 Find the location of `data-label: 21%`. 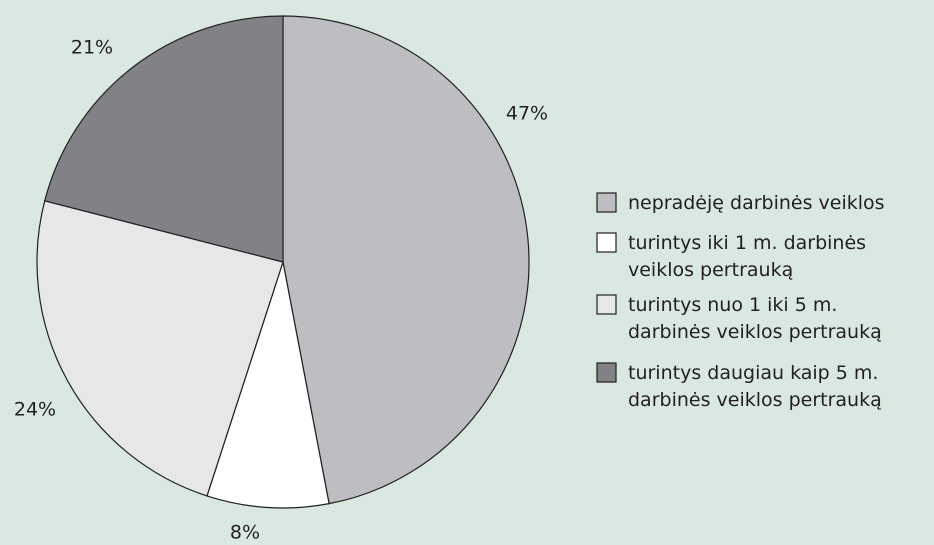

data-label: 21% is located at coordinates (92, 48).